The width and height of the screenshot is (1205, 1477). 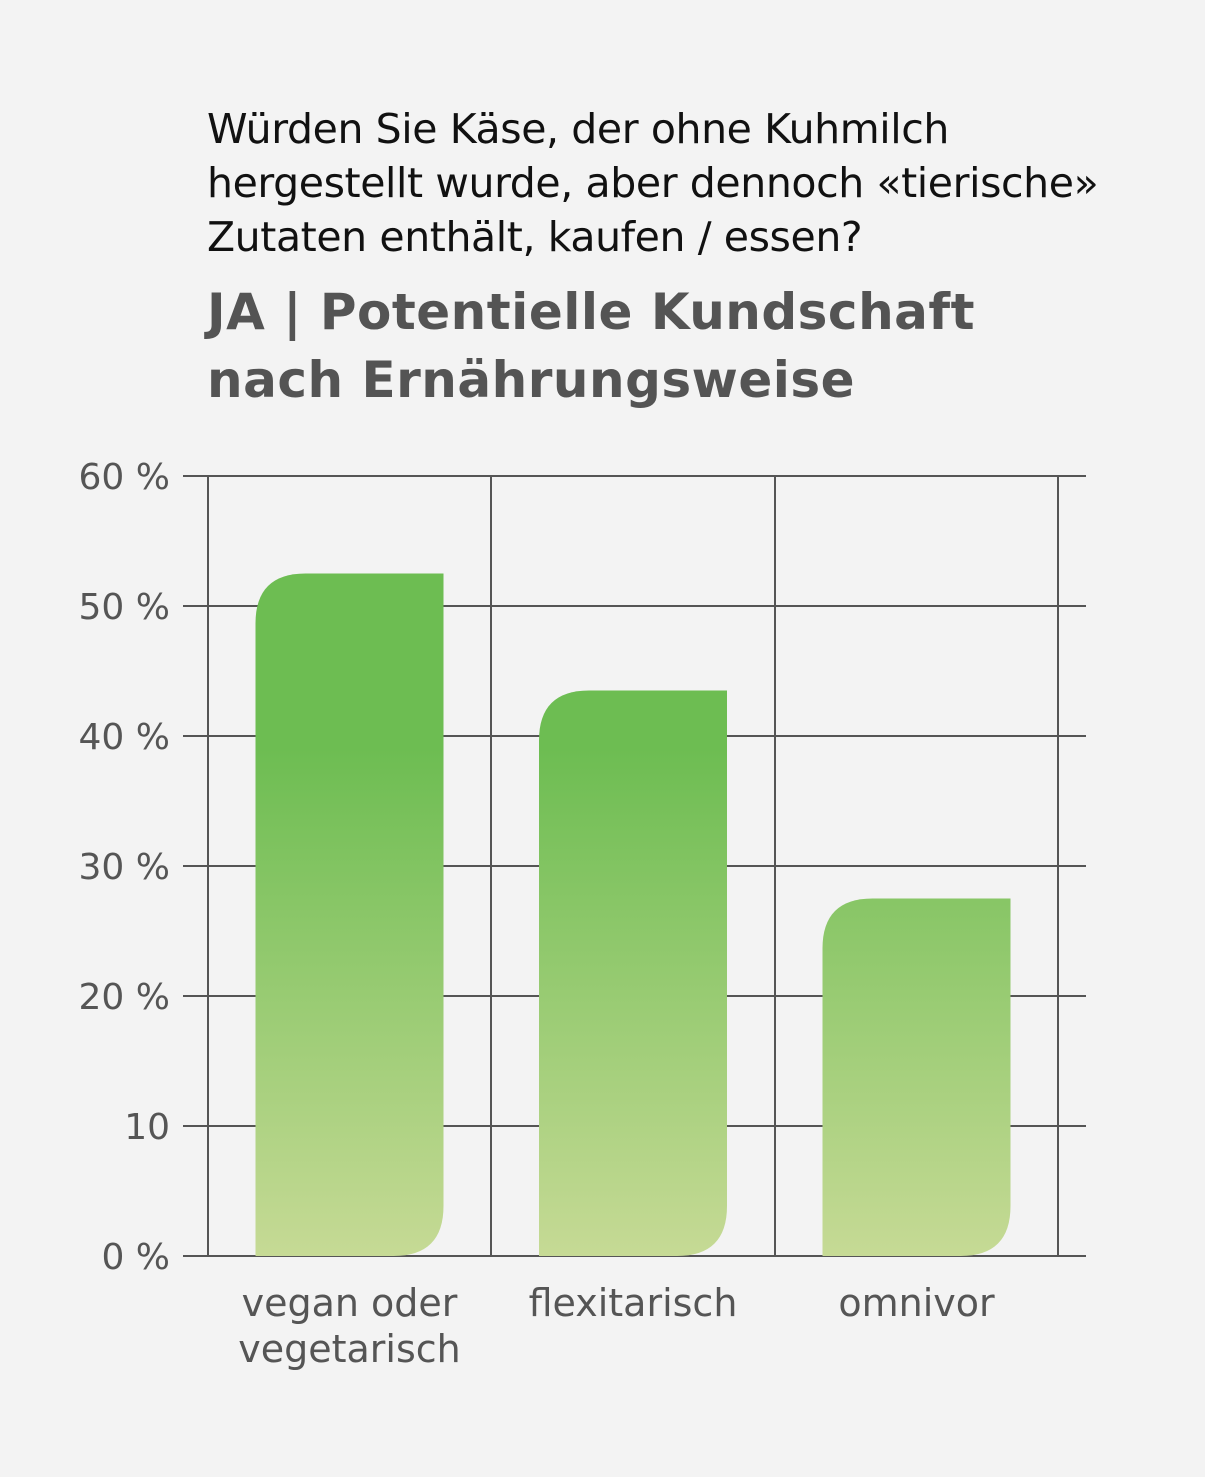 What do you see at coordinates (633, 1303) in the screenshot?
I see `x-category-label: flexitarisch` at bounding box center [633, 1303].